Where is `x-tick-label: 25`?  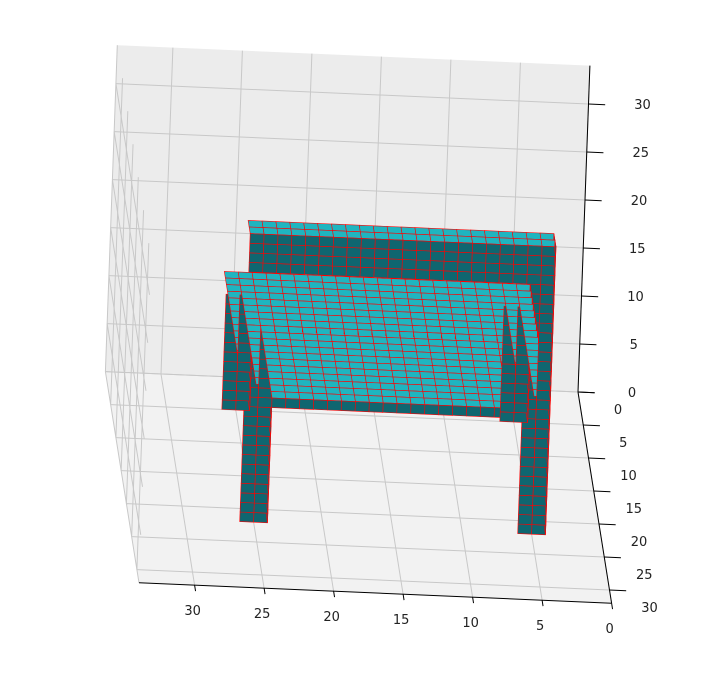 x-tick-label: 25 is located at coordinates (262, 614).